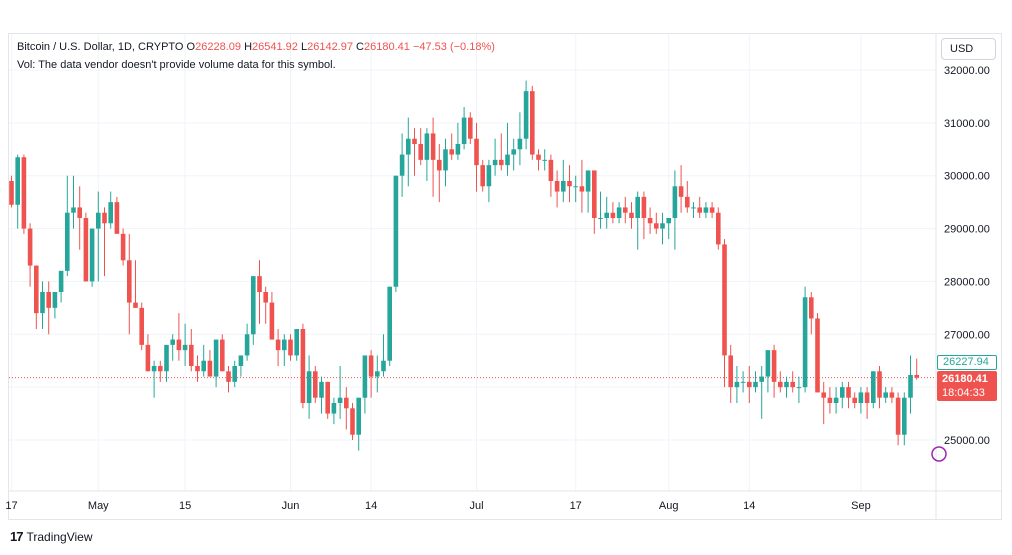 This screenshot has width=1012, height=555. What do you see at coordinates (17, 536) in the screenshot?
I see `tradingview-logo-icon: 17` at bounding box center [17, 536].